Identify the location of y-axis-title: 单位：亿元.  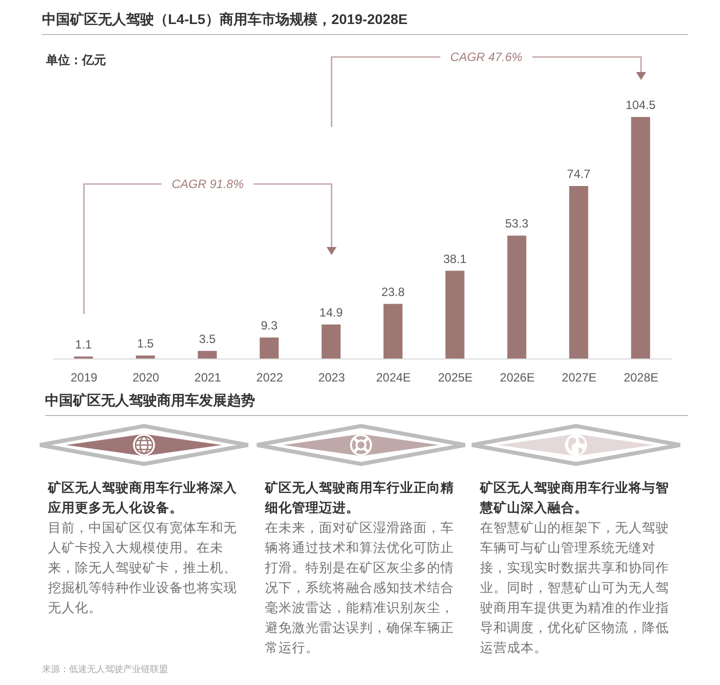
(76, 60).